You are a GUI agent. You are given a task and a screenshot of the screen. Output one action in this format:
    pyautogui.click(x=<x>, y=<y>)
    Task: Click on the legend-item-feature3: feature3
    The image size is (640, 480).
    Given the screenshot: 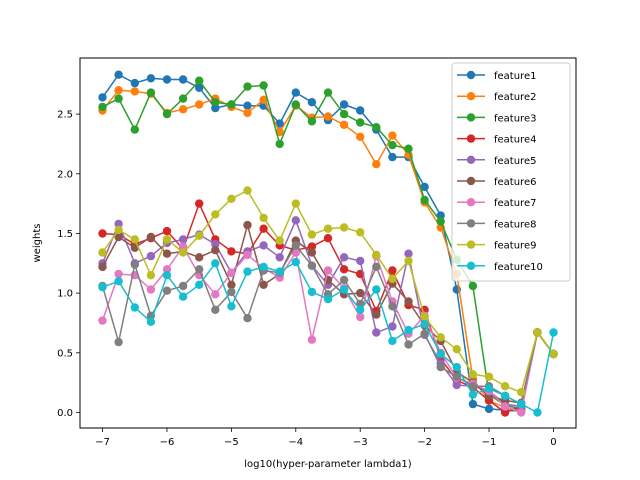 What is the action you would take?
    pyautogui.click(x=496, y=118)
    